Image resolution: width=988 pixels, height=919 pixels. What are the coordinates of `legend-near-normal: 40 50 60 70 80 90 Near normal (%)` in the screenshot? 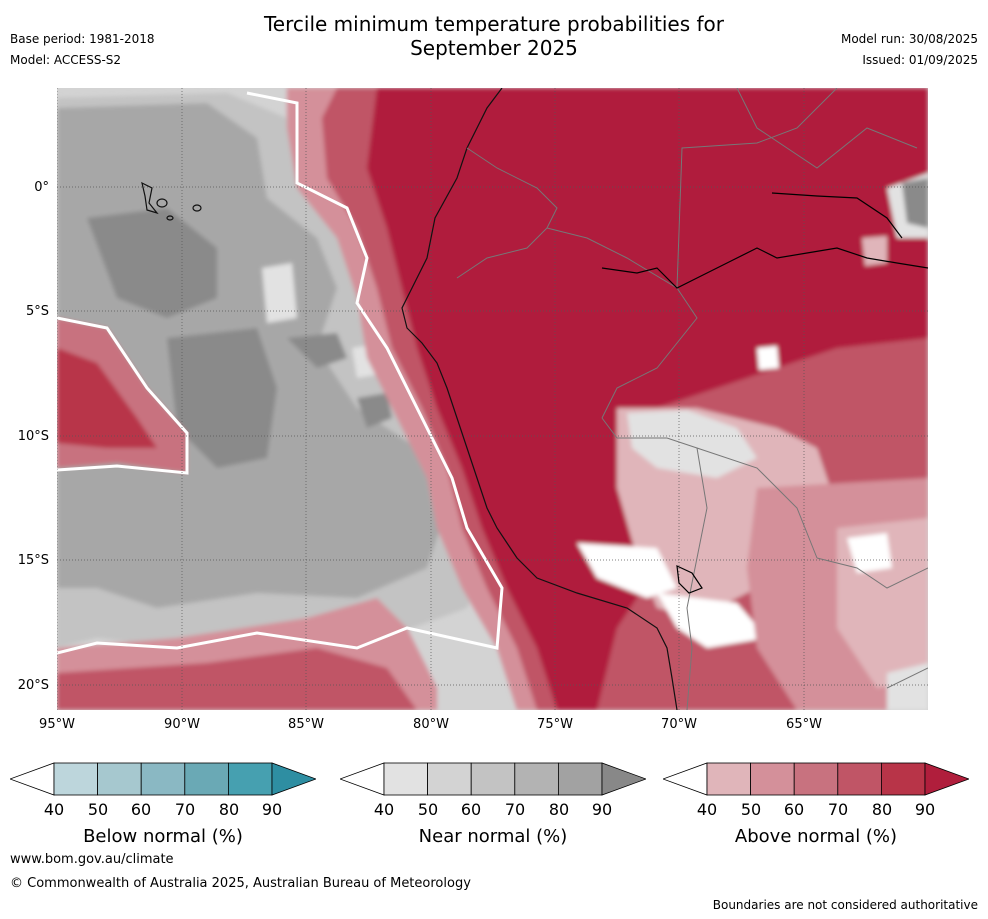 It's located at (493, 806).